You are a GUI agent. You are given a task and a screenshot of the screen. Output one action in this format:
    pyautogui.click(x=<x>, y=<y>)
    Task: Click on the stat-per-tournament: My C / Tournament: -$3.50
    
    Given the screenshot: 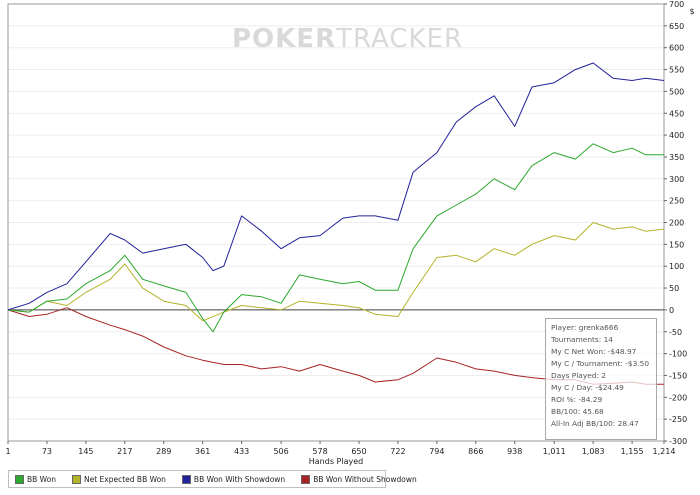 What is the action you would take?
    pyautogui.click(x=600, y=363)
    